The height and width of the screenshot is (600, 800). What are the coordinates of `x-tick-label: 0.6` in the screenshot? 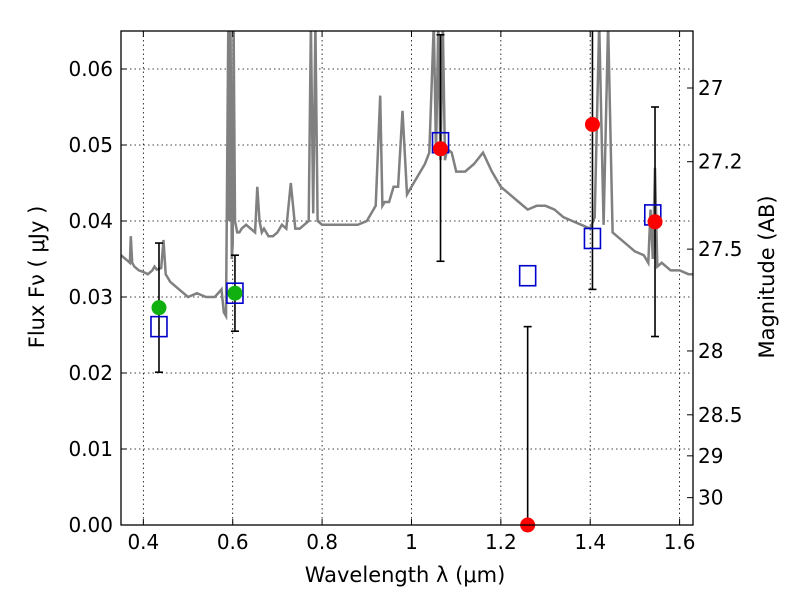 It's located at (233, 542).